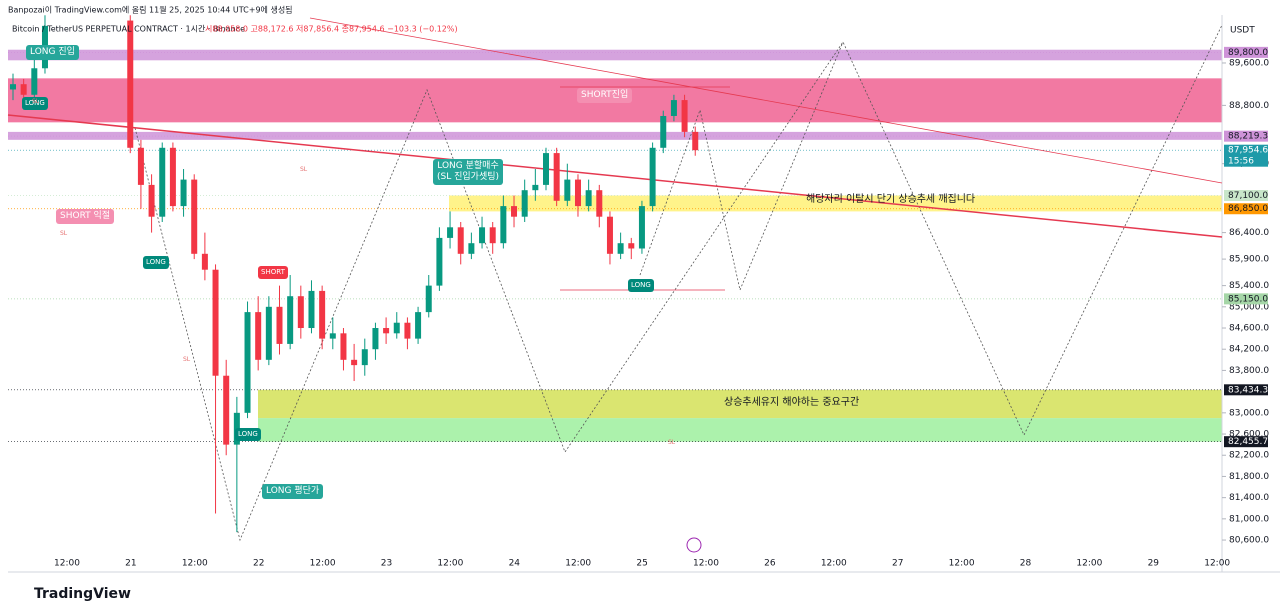 The height and width of the screenshot is (615, 1280). What do you see at coordinates (1249, 541) in the screenshot?
I see `y-tick-label: 80,600.0` at bounding box center [1249, 541].